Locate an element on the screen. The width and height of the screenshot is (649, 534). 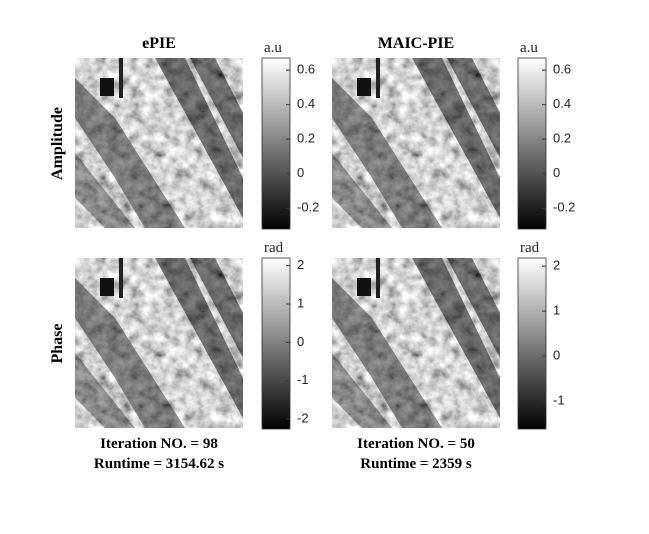
colorbar-tick-label: -2 is located at coordinates (303, 417).